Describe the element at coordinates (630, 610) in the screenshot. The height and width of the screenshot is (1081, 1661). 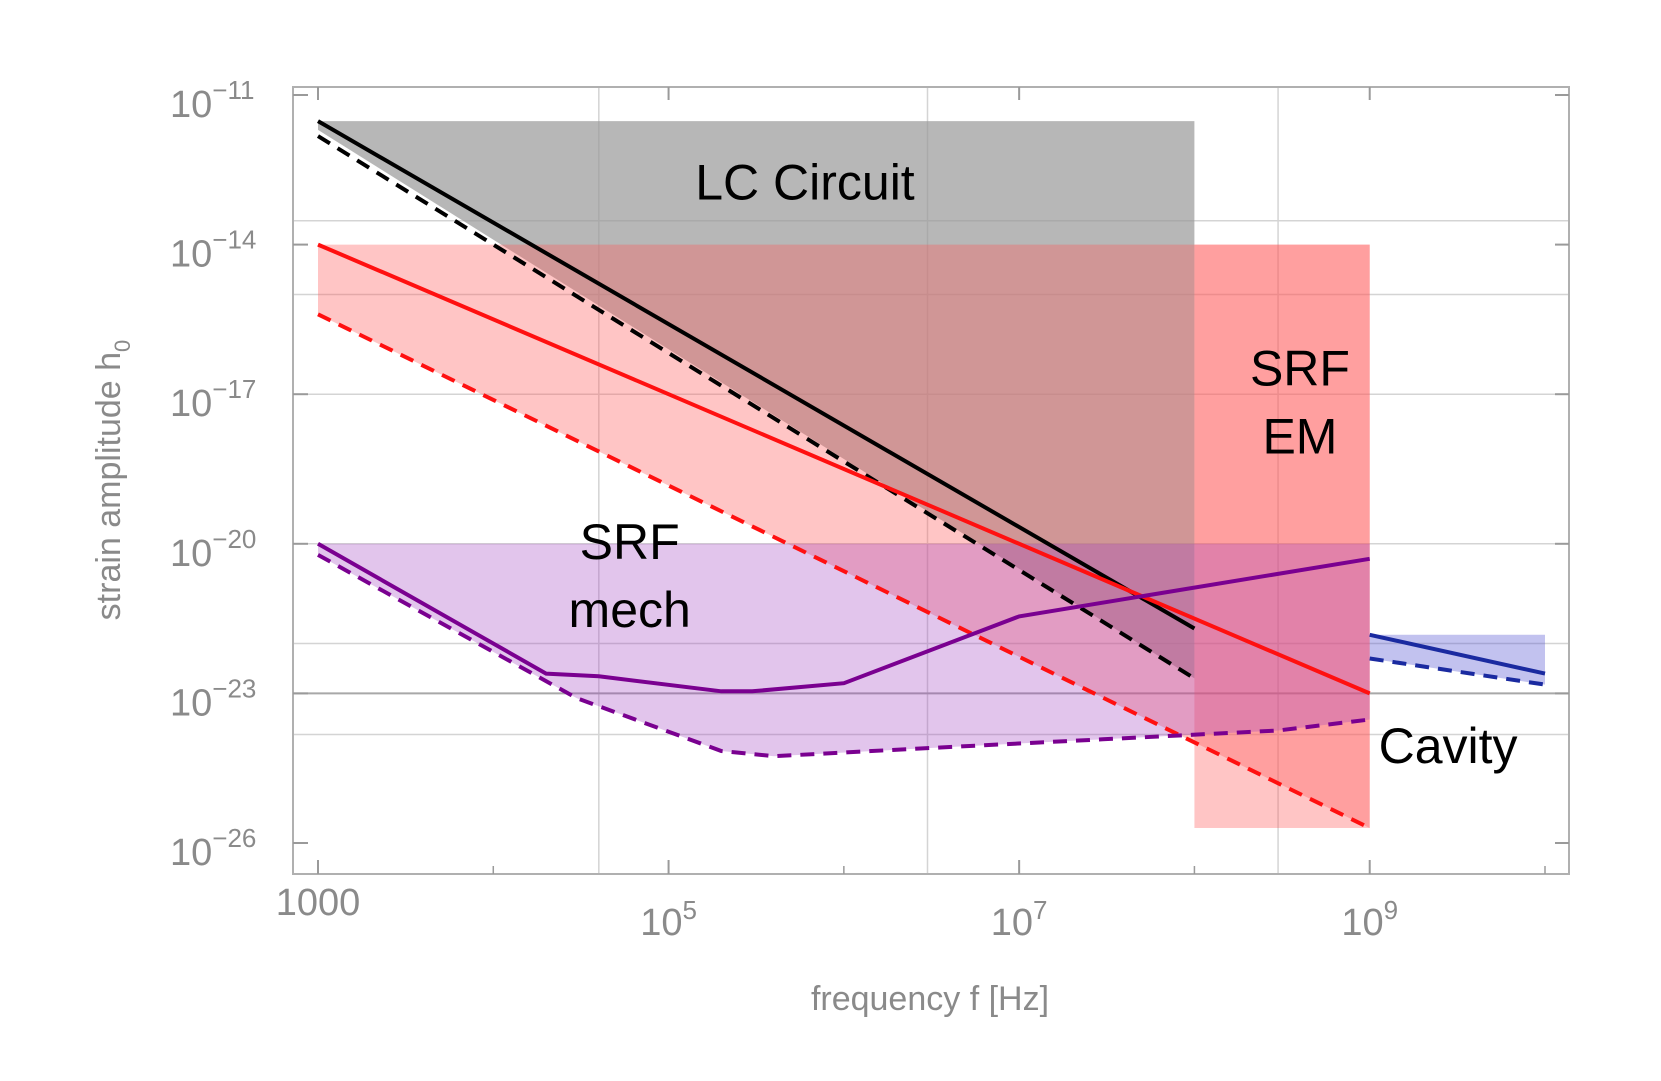
I see `srf-mech-label: mech` at that location.